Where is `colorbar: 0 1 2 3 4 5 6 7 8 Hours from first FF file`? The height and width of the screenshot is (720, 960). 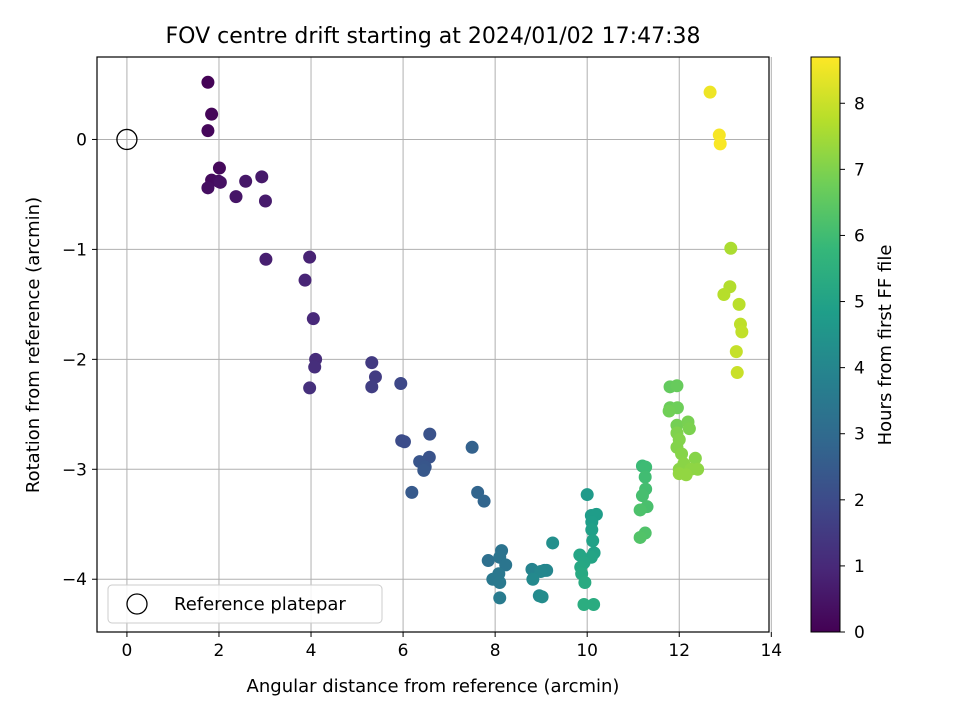
colorbar: 0 1 2 3 4 5 6 7 8 Hours from first FF file is located at coordinates (853, 349).